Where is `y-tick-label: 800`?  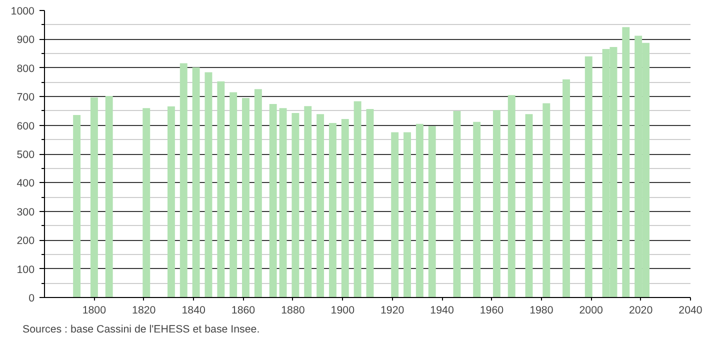 y-tick-label: 800 is located at coordinates (25, 68).